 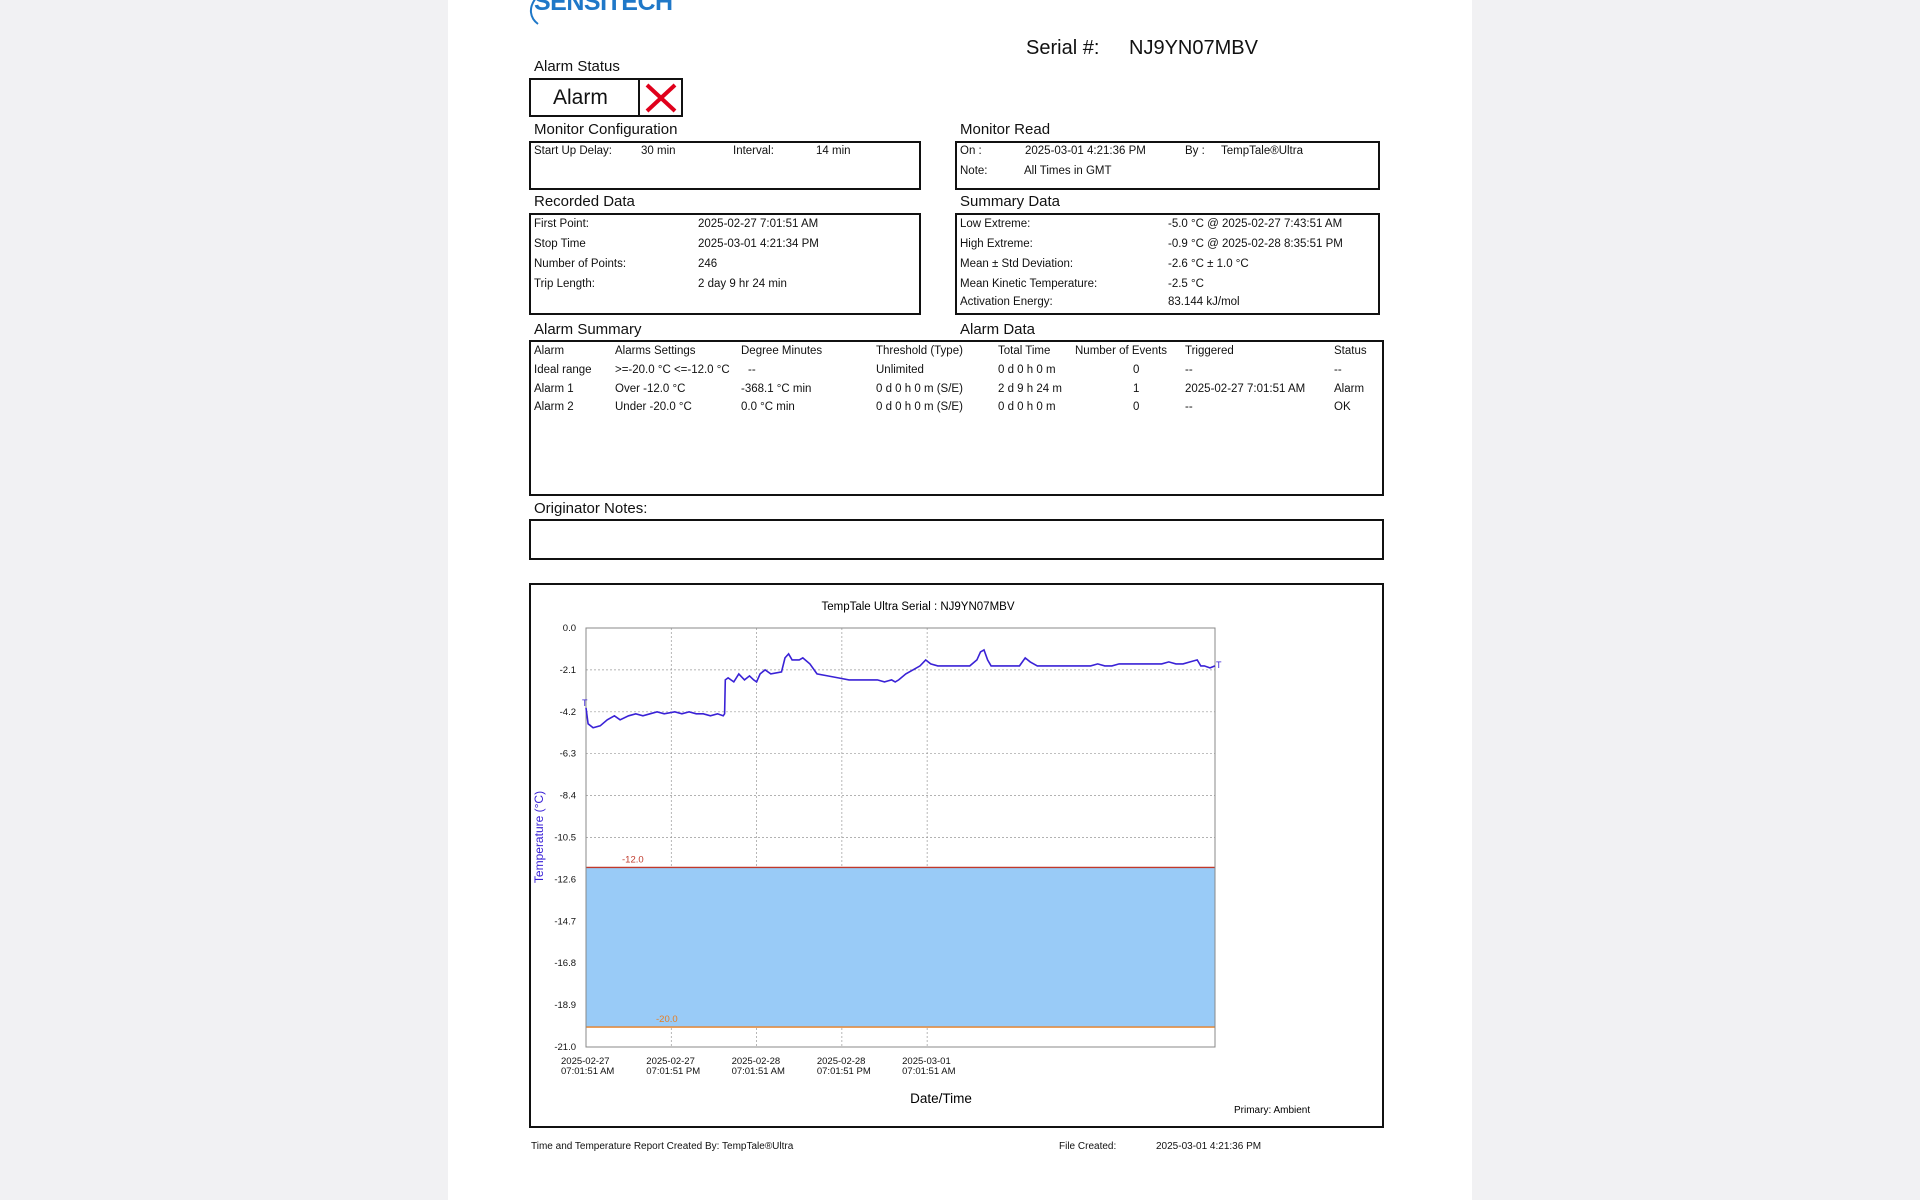 What do you see at coordinates (565, 879) in the screenshot?
I see `y-tick-label: -12.6` at bounding box center [565, 879].